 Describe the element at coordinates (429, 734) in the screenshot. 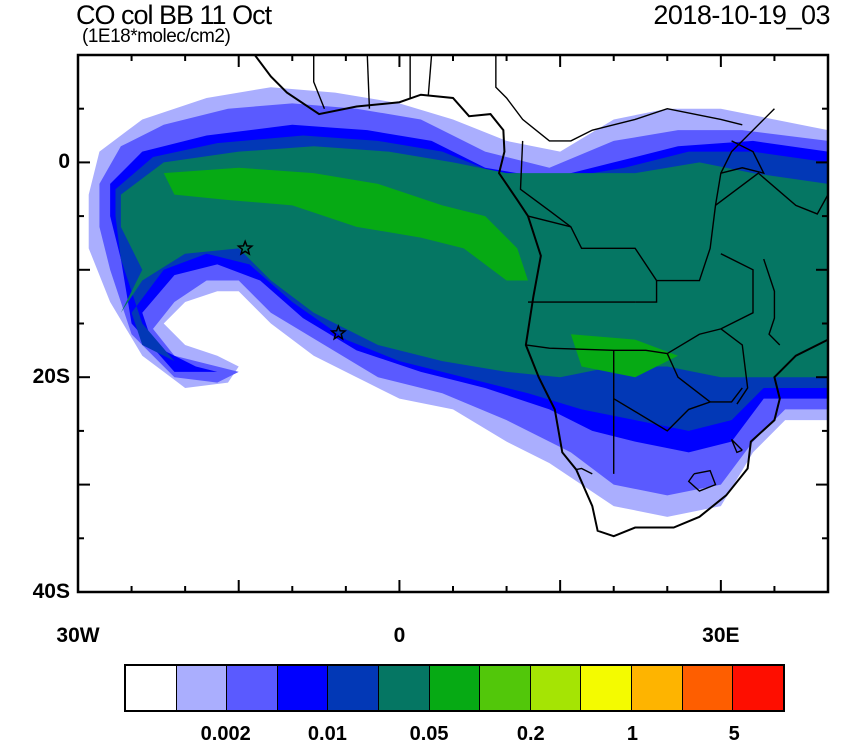

I see `colorbar-label: 0.05` at that location.